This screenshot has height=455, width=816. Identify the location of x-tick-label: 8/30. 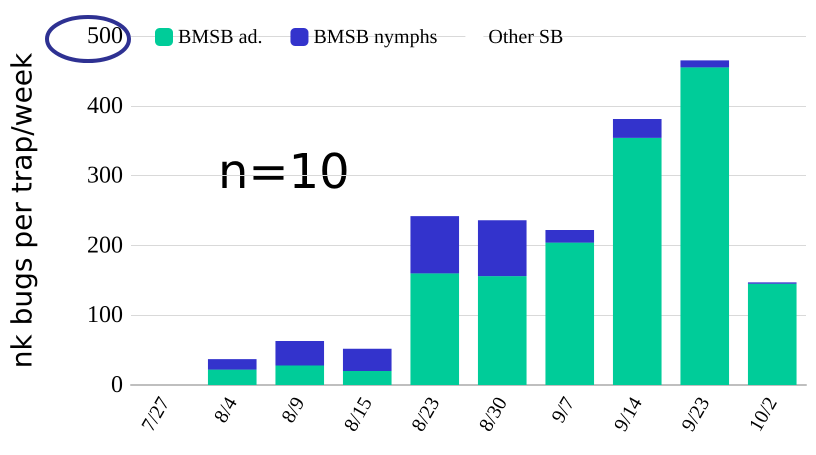
(493, 414).